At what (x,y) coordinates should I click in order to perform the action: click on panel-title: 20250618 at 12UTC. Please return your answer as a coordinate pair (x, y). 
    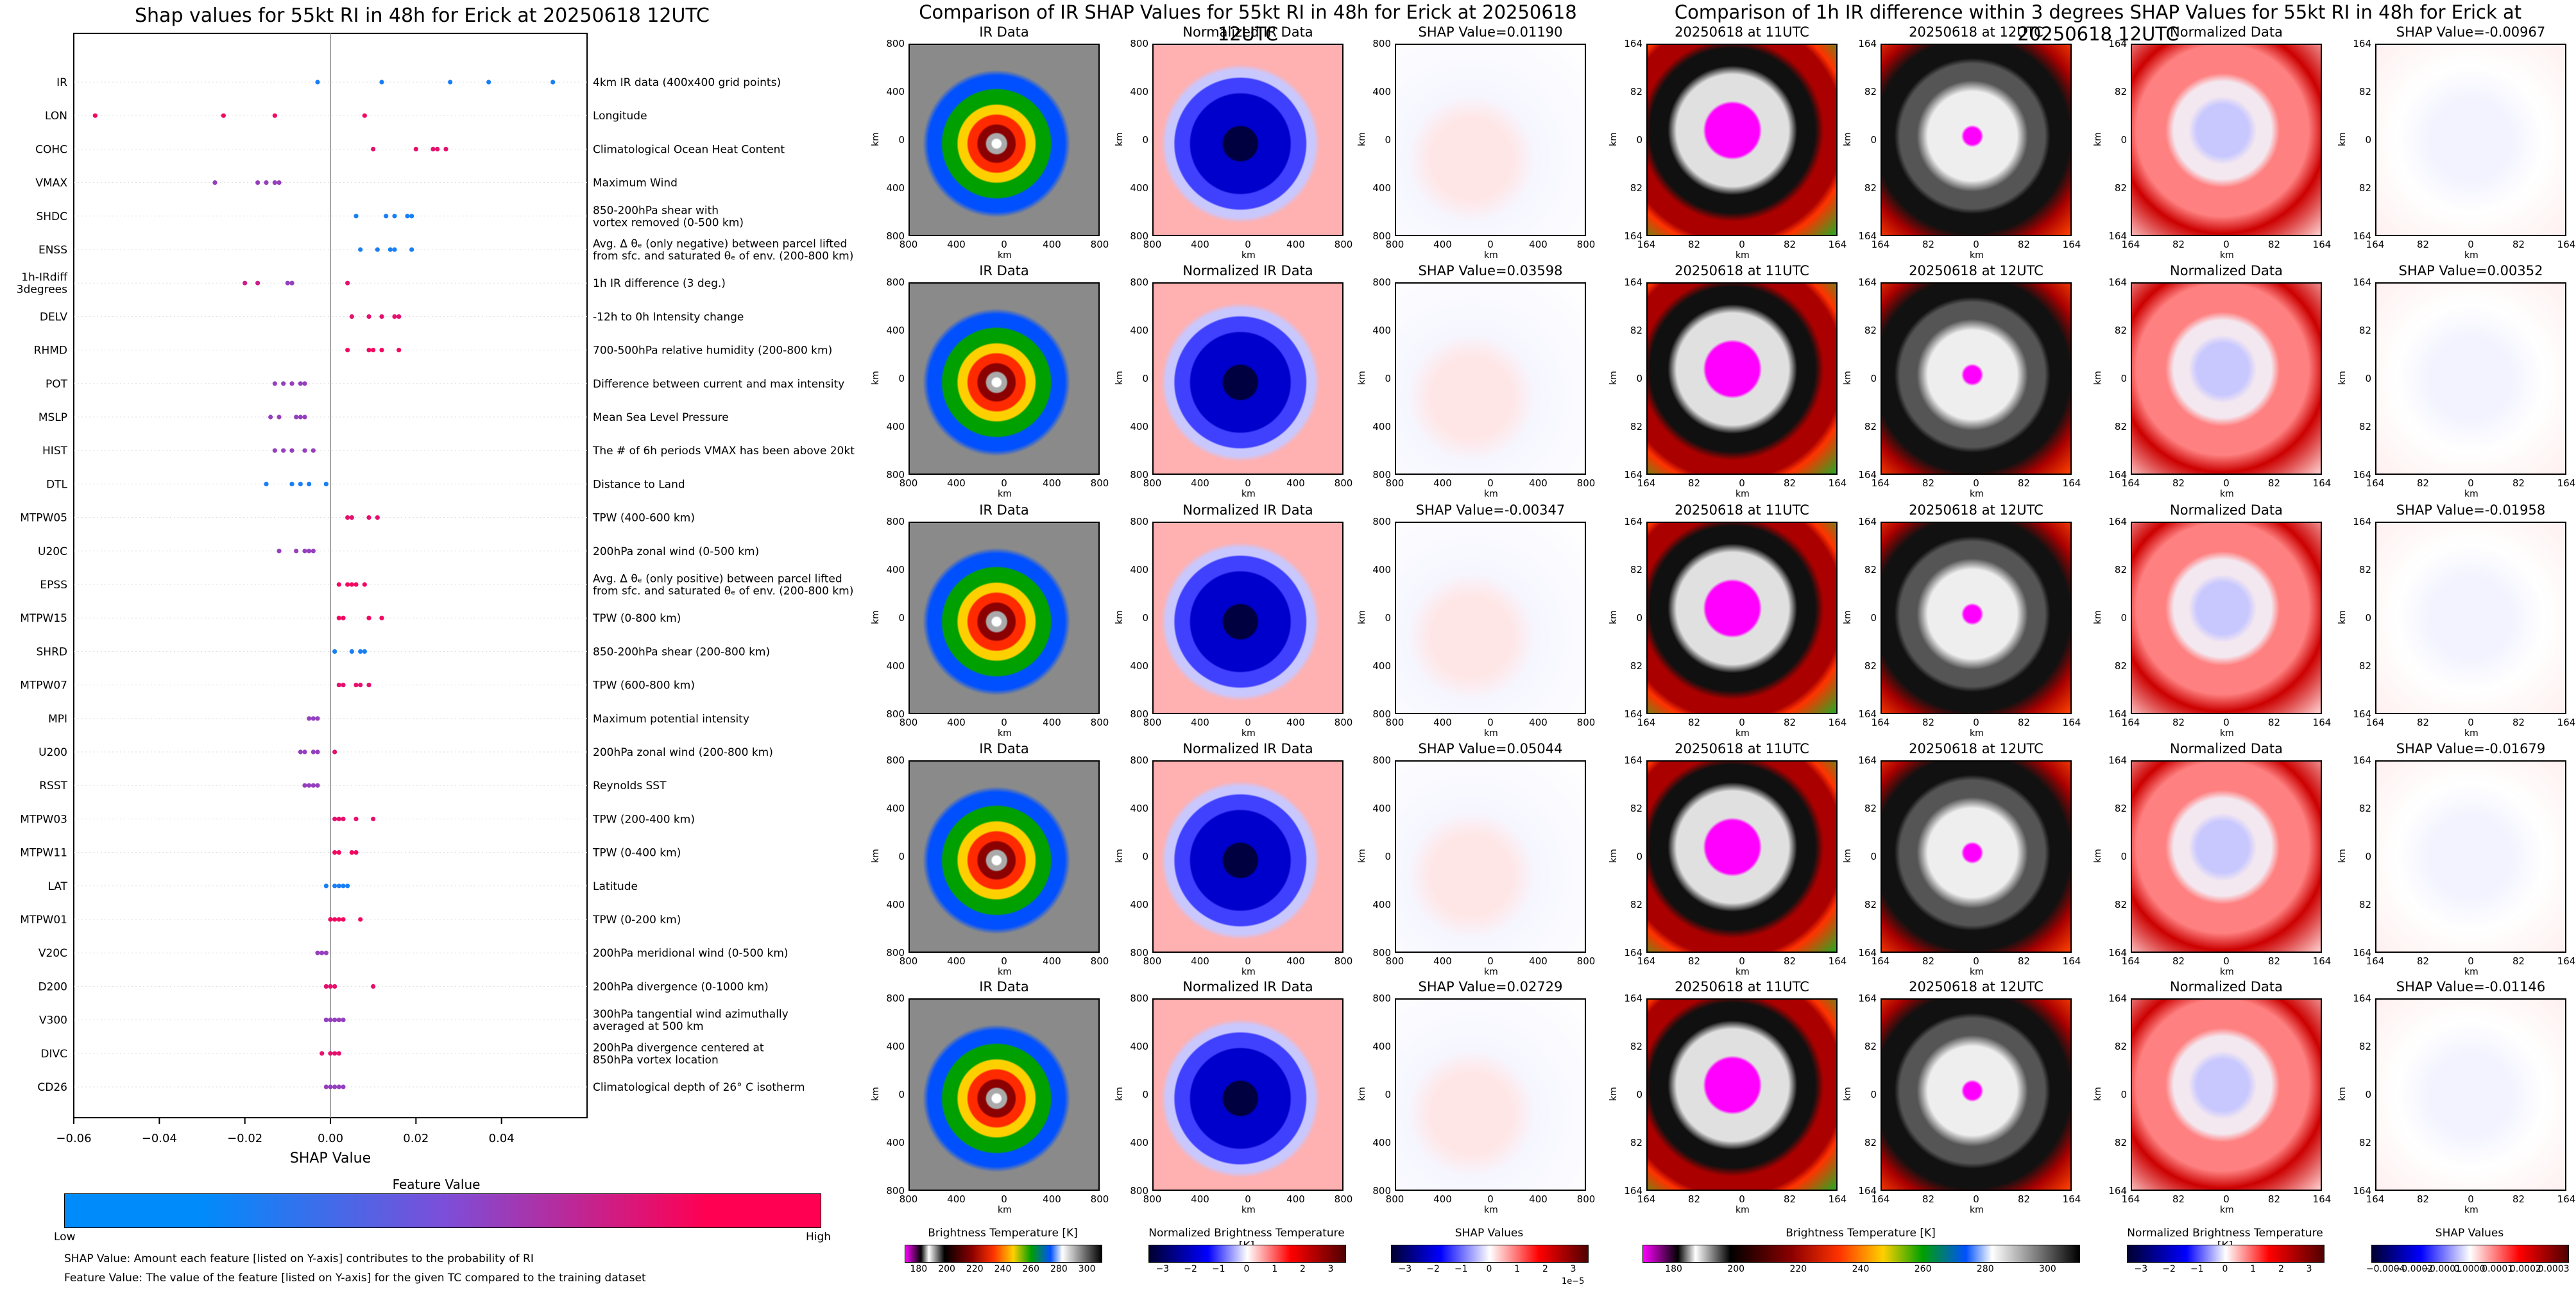
    Looking at the image, I should click on (1976, 510).